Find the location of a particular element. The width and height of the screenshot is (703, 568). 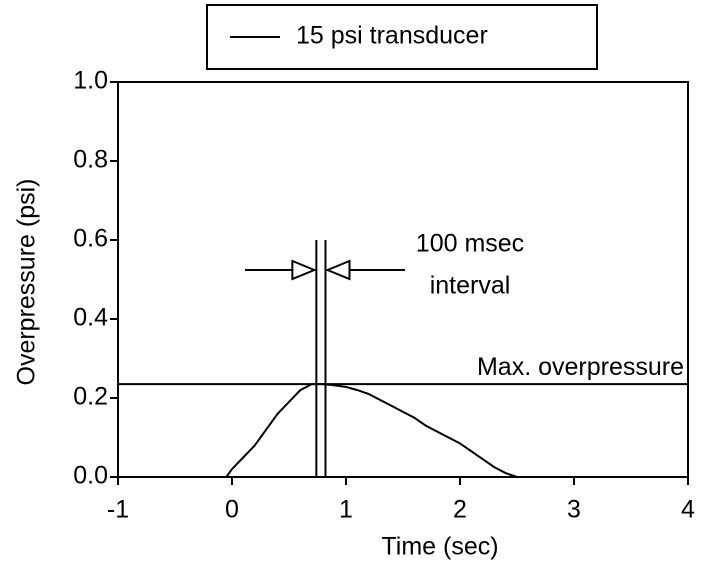

y-tick-label: 1.0 is located at coordinates (90, 81).